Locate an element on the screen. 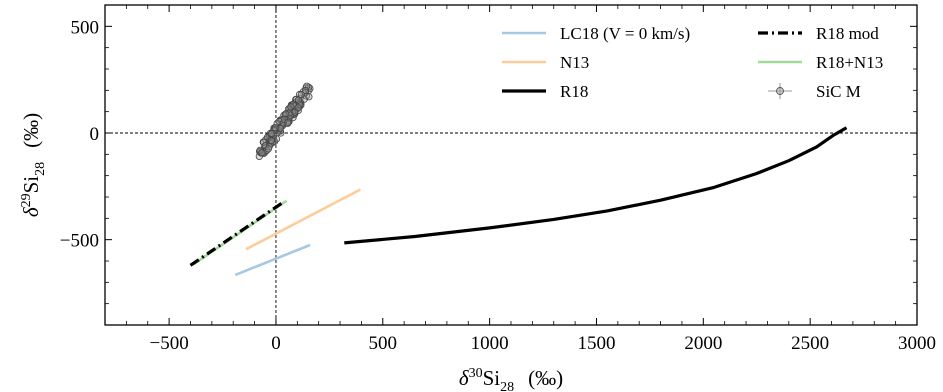 Image resolution: width=943 pixels, height=392 pixels. legend-item: R18+N13 is located at coordinates (820, 62).